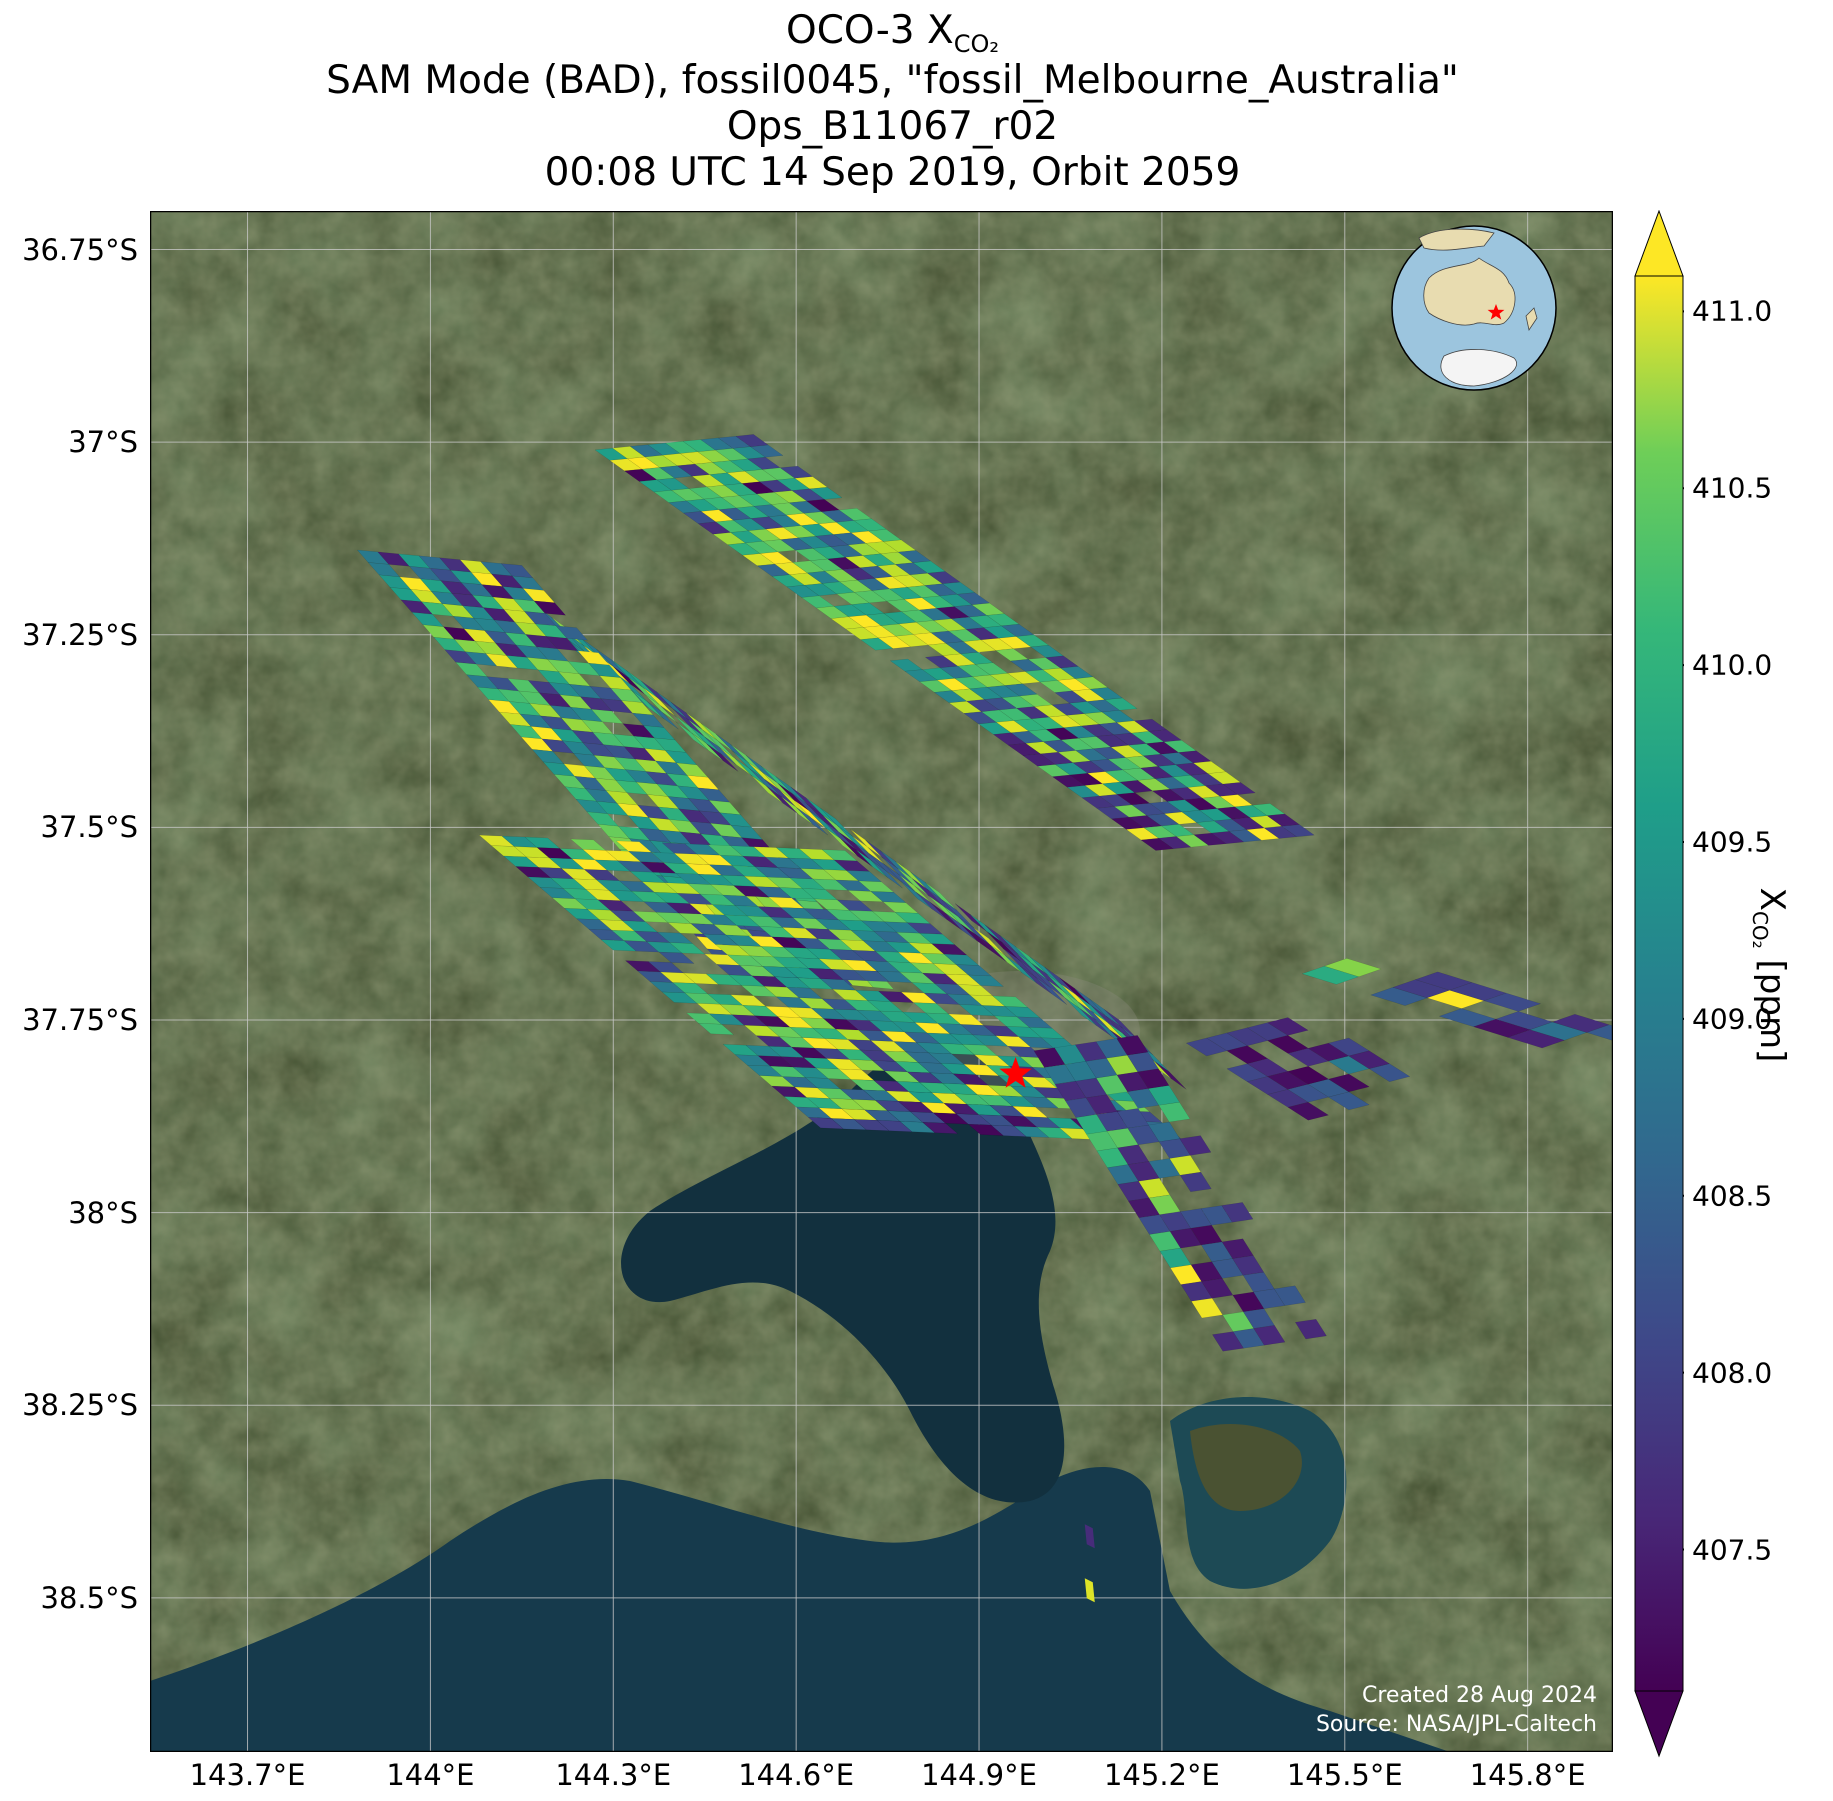  I want to click on colorbar, so click(1659, 984).